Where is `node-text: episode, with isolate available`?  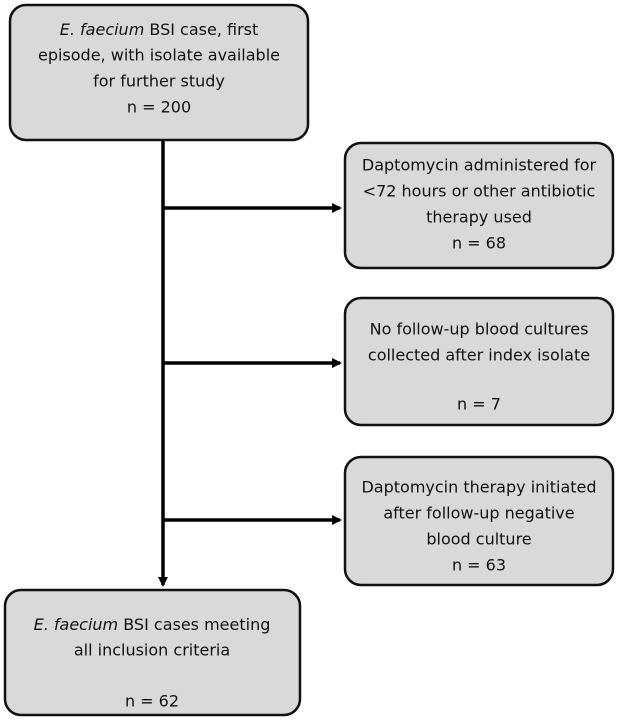 node-text: episode, with isolate available is located at coordinates (159, 55).